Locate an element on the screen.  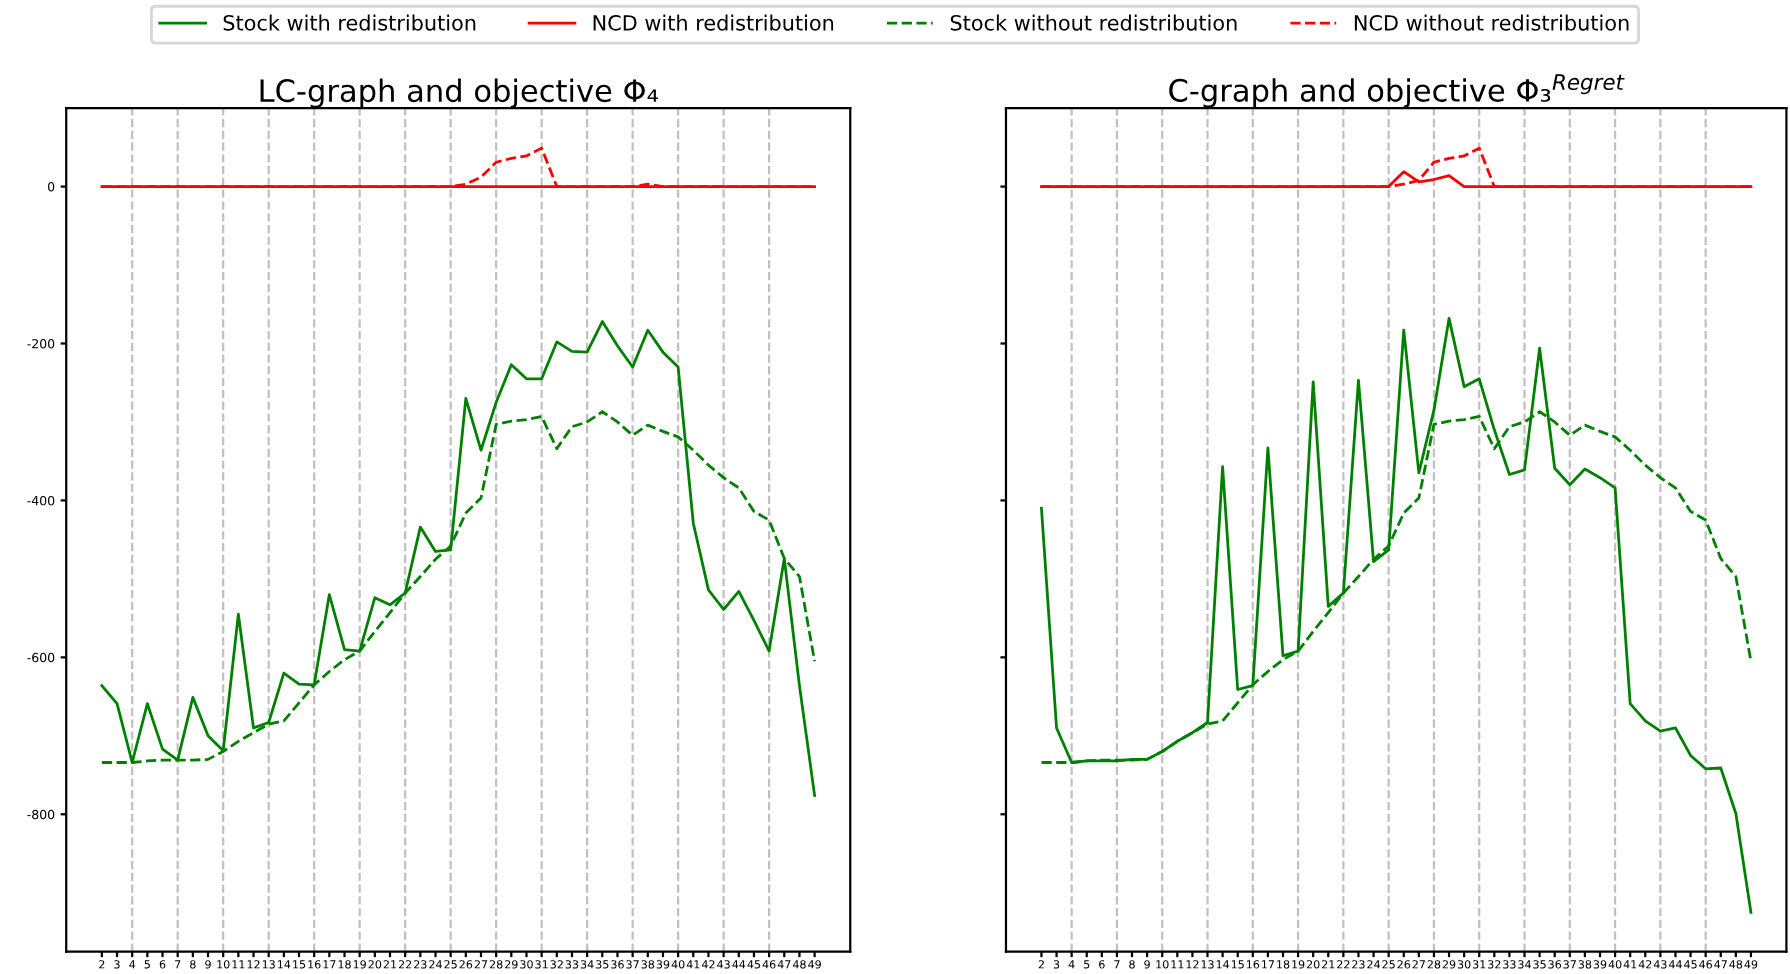
chart-title: C-graph and objective Φ₃$^{Regret}$ is located at coordinates (1397, 91).